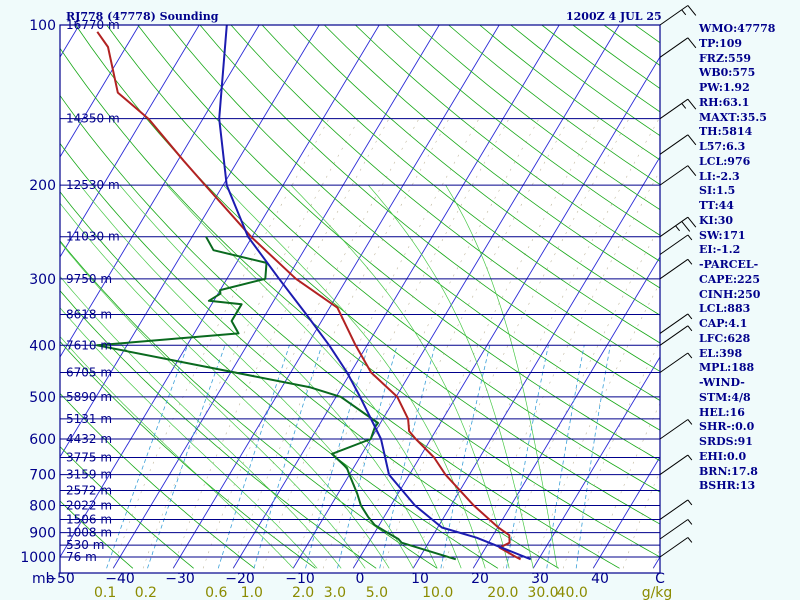  Describe the element at coordinates (93, 185) in the screenshot. I see `height-label: 12530 m` at that location.